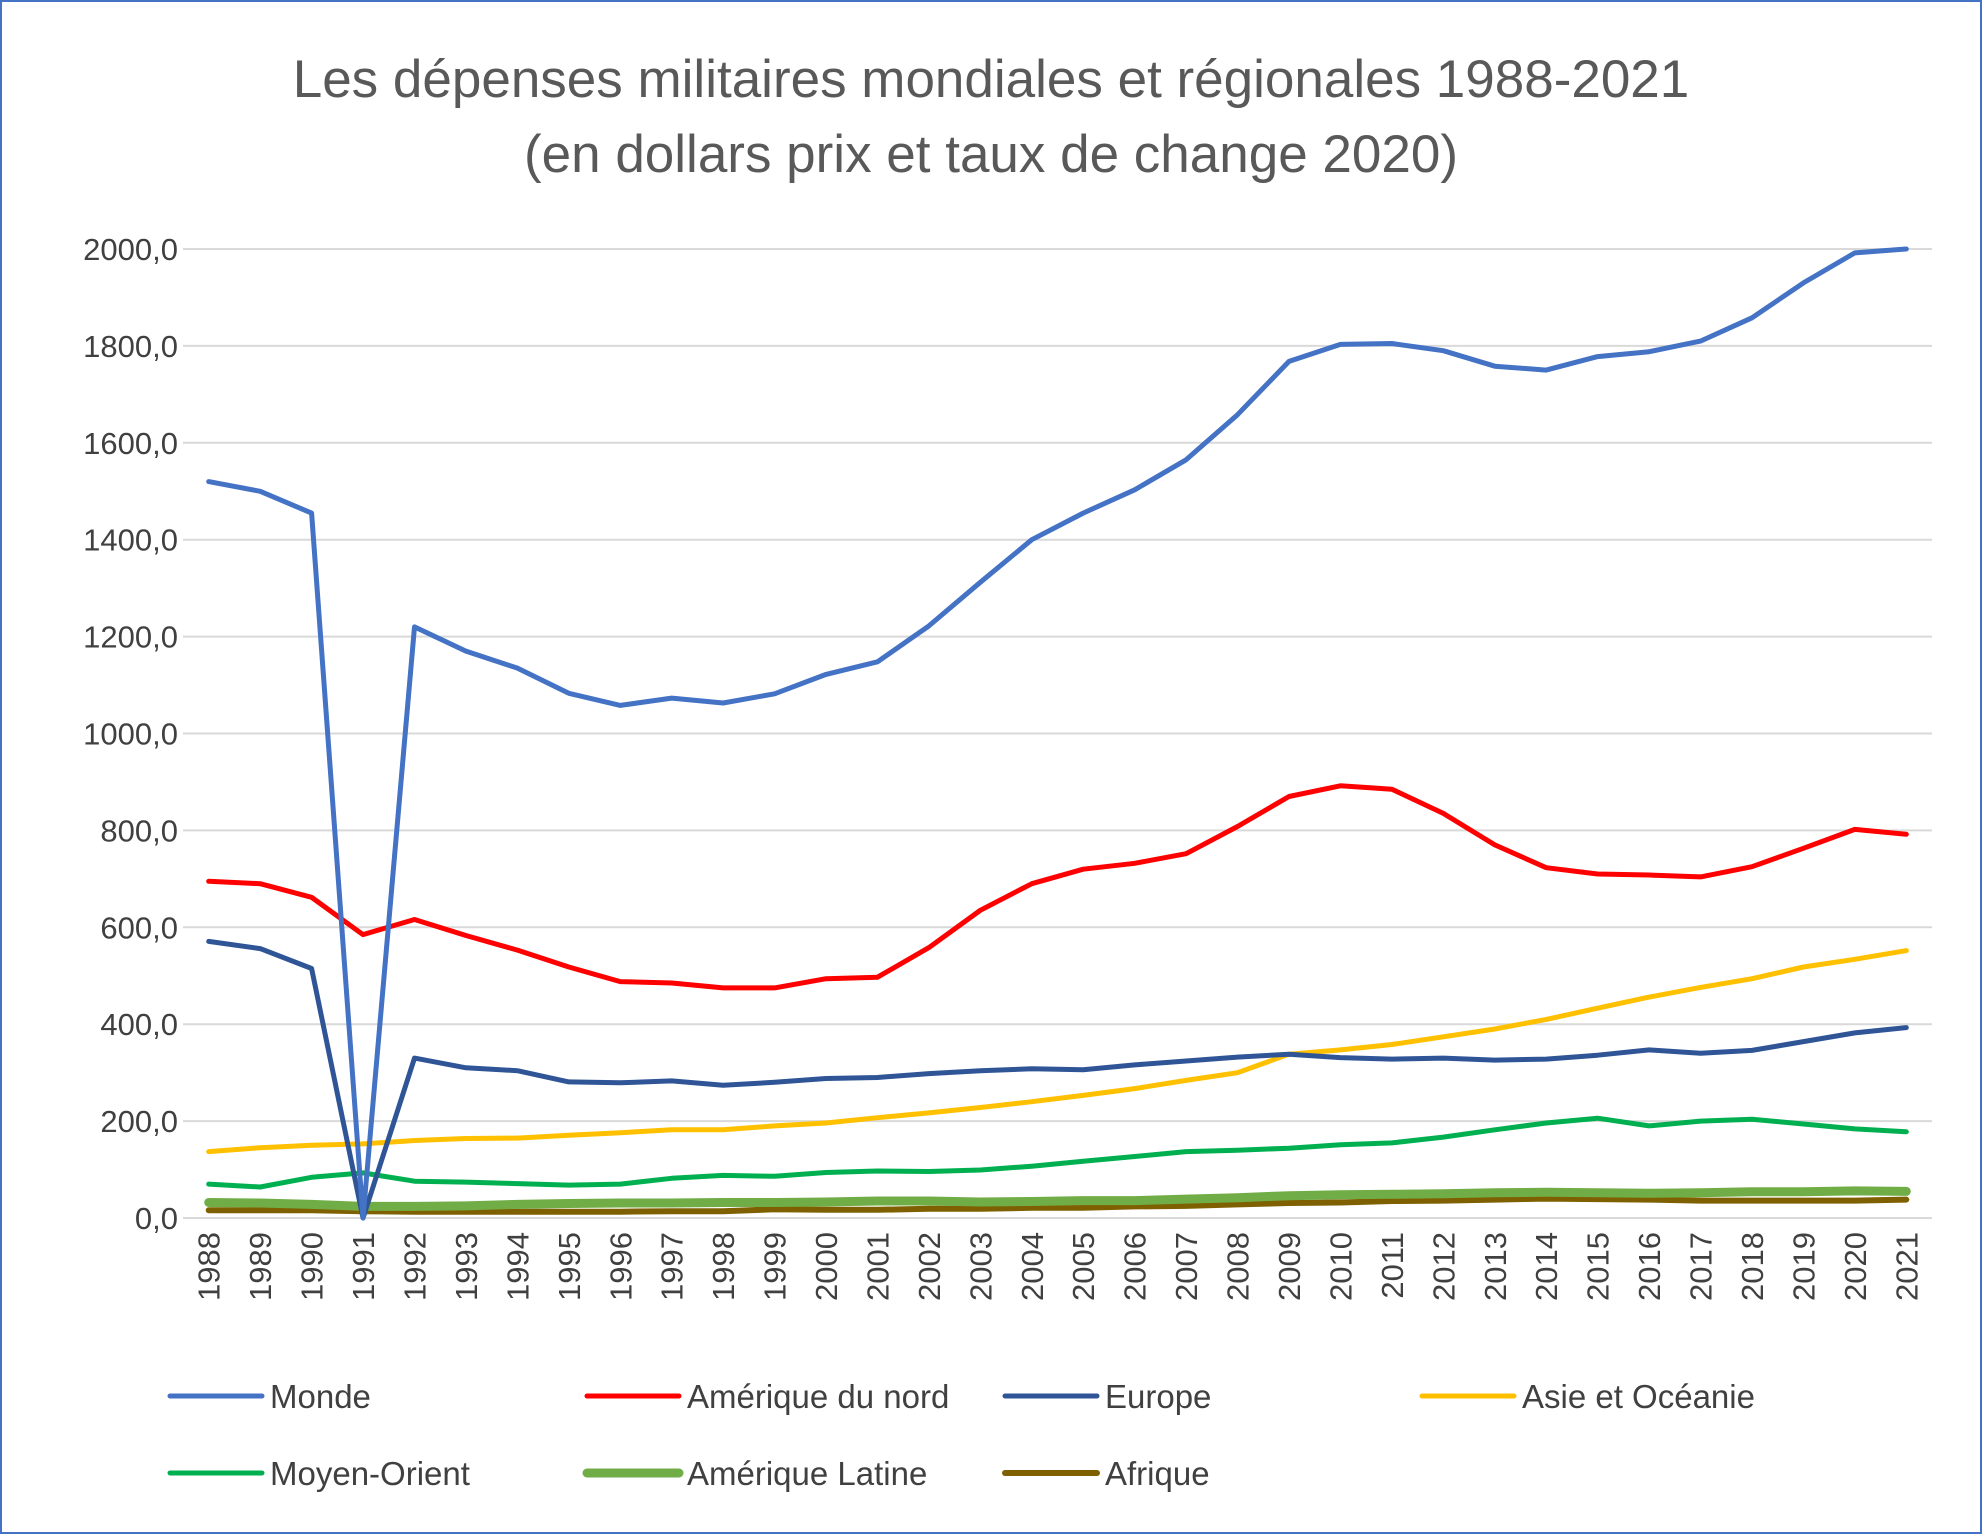 The width and height of the screenshot is (1982, 1534). What do you see at coordinates (130, 540) in the screenshot?
I see `y-tick-label: 1400,0` at bounding box center [130, 540].